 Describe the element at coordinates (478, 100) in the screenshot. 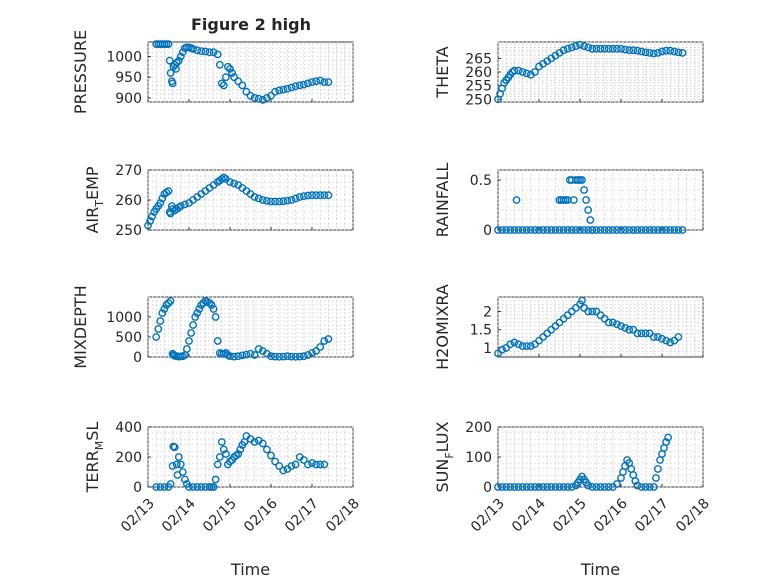

I see `y-tick-label: 250` at that location.